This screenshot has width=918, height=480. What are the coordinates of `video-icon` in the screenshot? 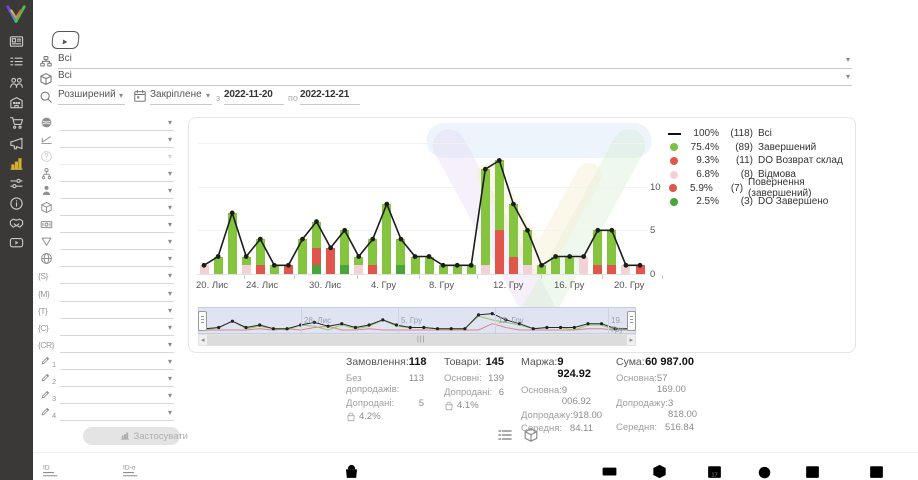 It's located at (16, 242).